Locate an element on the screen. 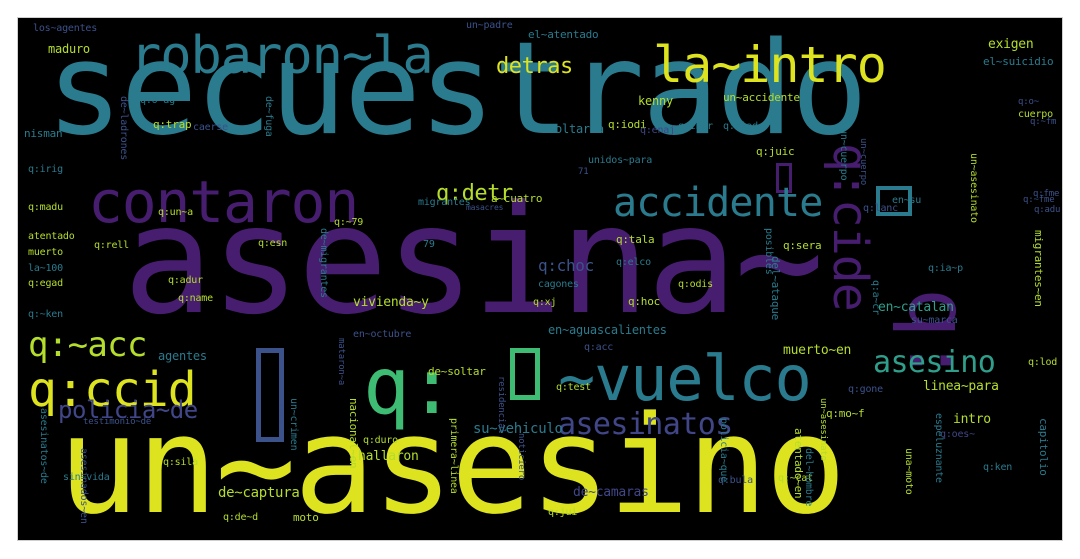  cloud-word: q:riad is located at coordinates (740, 126).